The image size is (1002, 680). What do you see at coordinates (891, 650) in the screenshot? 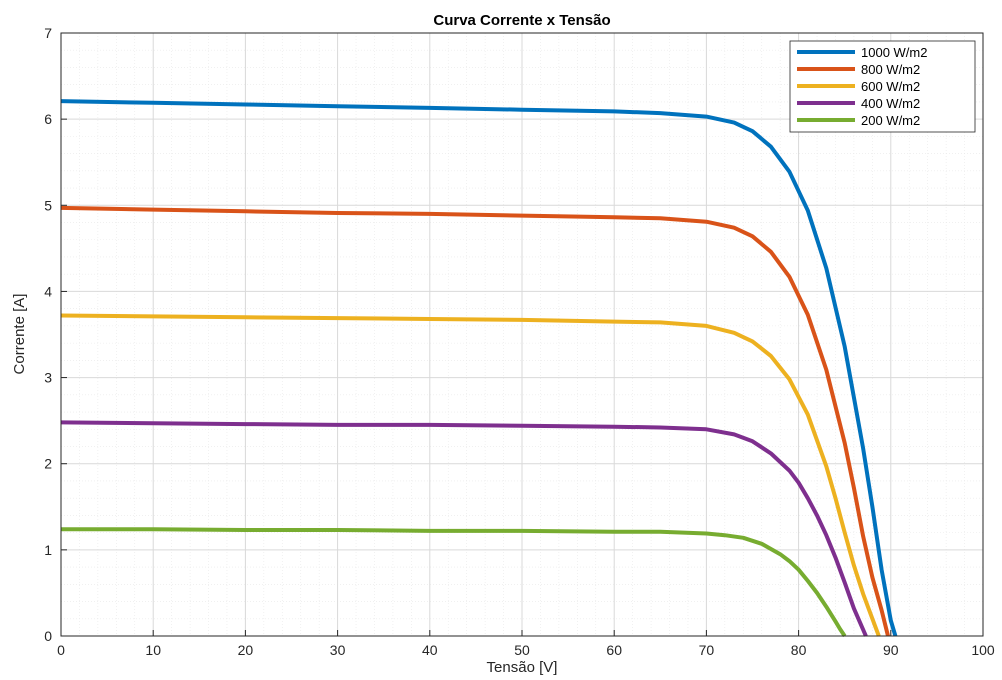
I see `x-tick-label: 90` at bounding box center [891, 650].